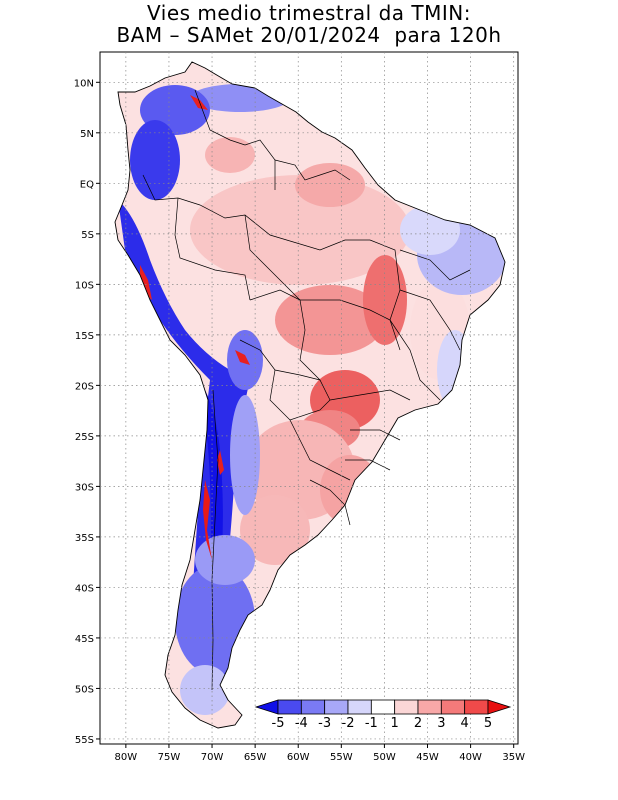 This screenshot has width=618, height=800. Describe the element at coordinates (513, 757) in the screenshot. I see `x-tick-label: 35W` at that location.